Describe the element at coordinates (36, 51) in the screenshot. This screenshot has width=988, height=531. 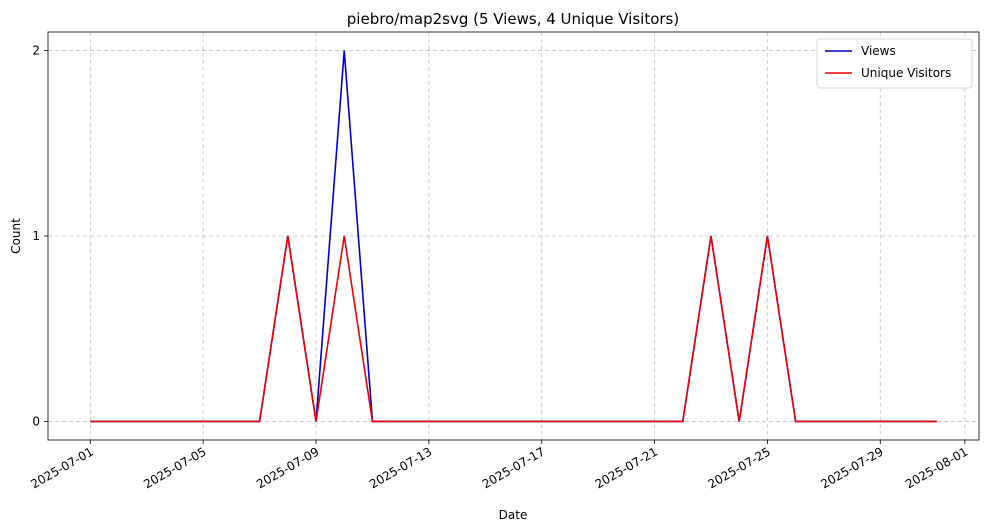
I see `y-tick-label: 2` at that location.